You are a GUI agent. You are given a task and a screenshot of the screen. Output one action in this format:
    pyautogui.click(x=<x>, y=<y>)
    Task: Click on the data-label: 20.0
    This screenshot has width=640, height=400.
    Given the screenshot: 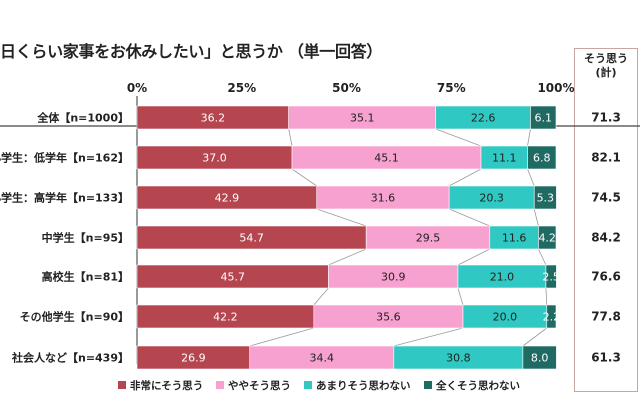 What is the action you would take?
    pyautogui.click(x=505, y=317)
    